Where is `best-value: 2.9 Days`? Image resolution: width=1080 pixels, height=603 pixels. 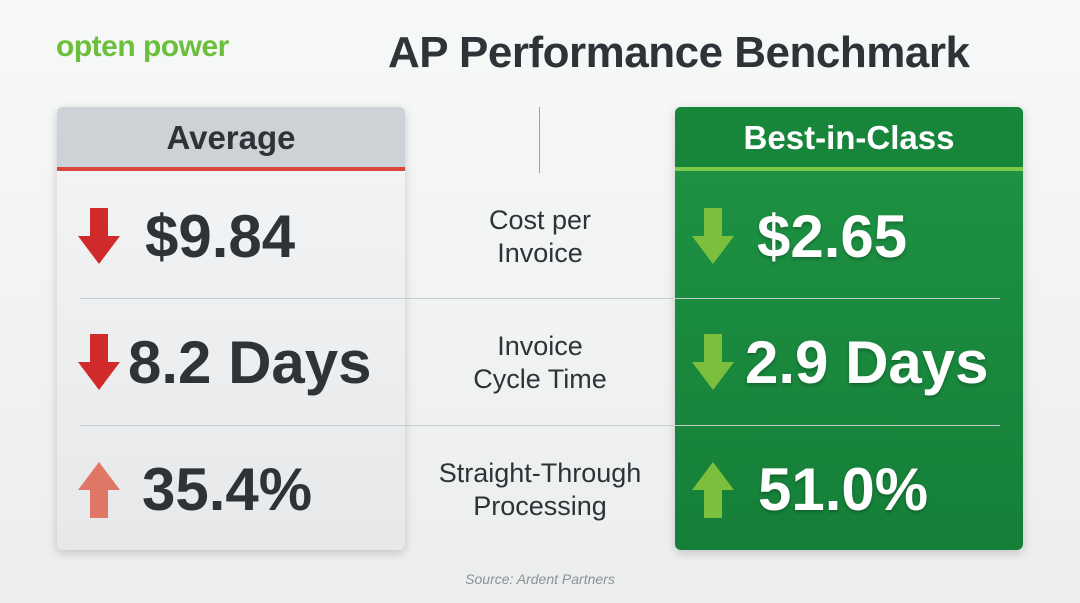
best-value: 2.9 Days is located at coordinates (867, 362).